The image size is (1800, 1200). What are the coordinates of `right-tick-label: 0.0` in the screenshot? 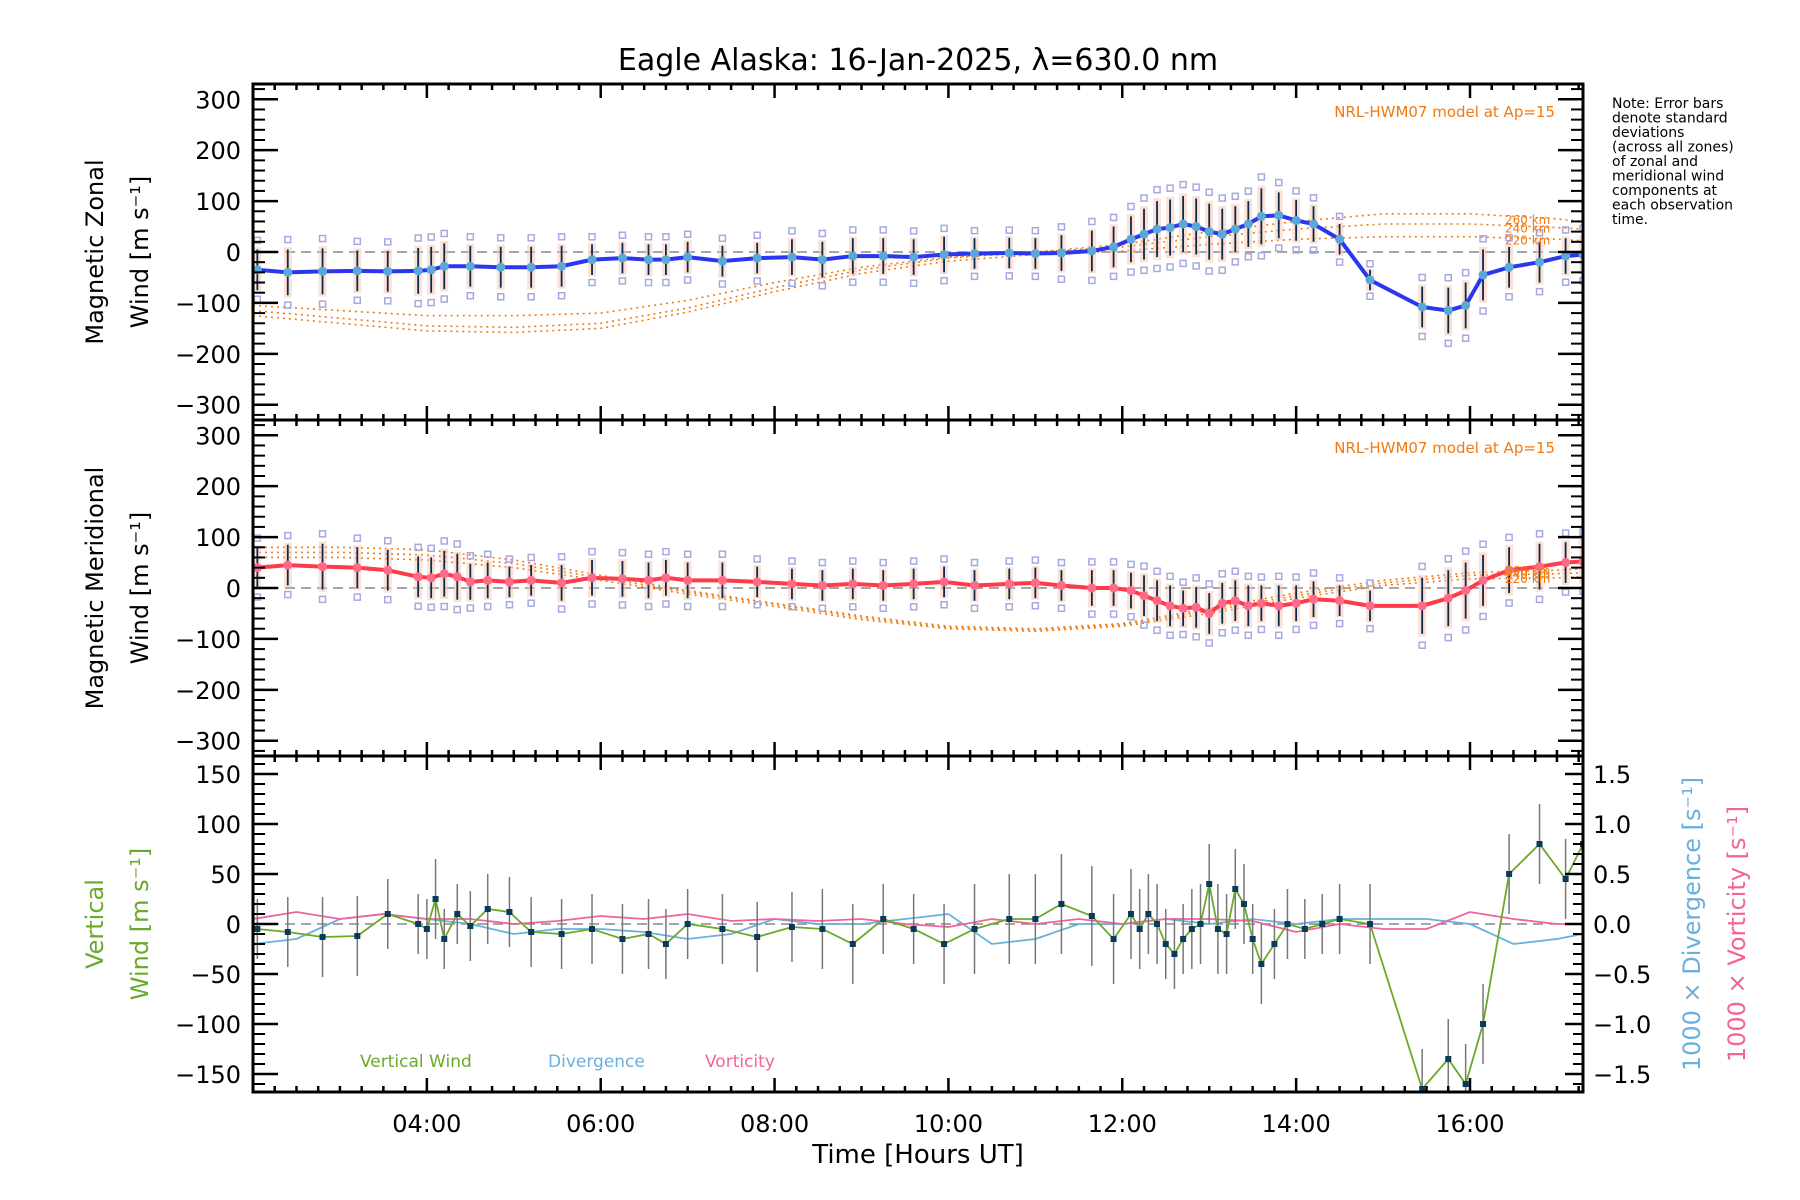 It's located at (1612, 925).